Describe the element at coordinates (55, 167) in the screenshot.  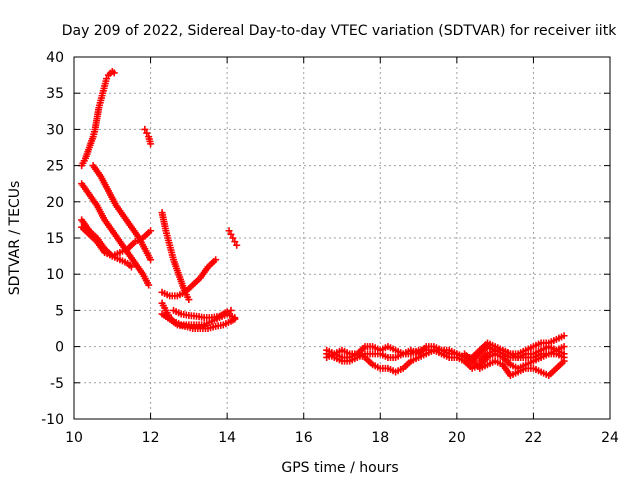
I see `y-tick-label: 25` at that location.